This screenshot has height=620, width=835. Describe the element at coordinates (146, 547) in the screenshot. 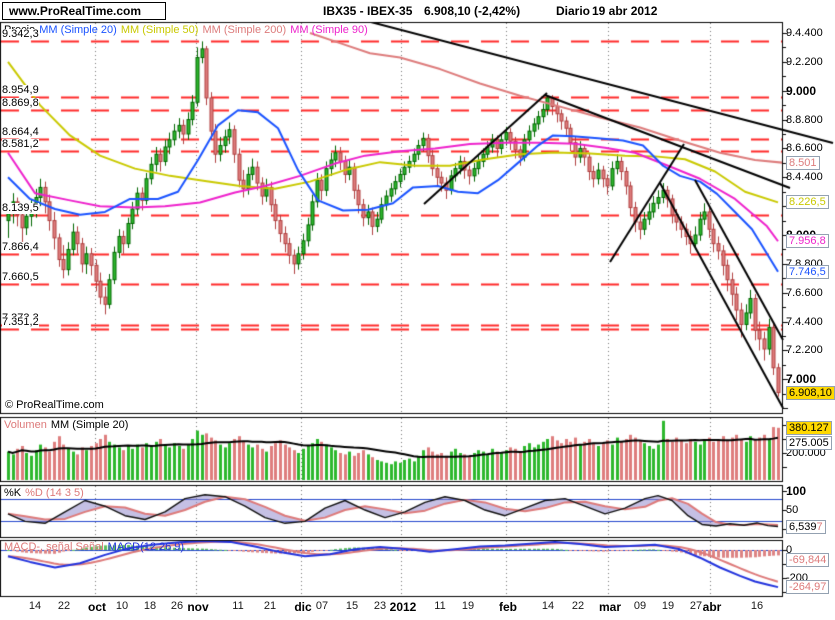

I see `legend-macd-params: MACD(12 26 9)` at that location.